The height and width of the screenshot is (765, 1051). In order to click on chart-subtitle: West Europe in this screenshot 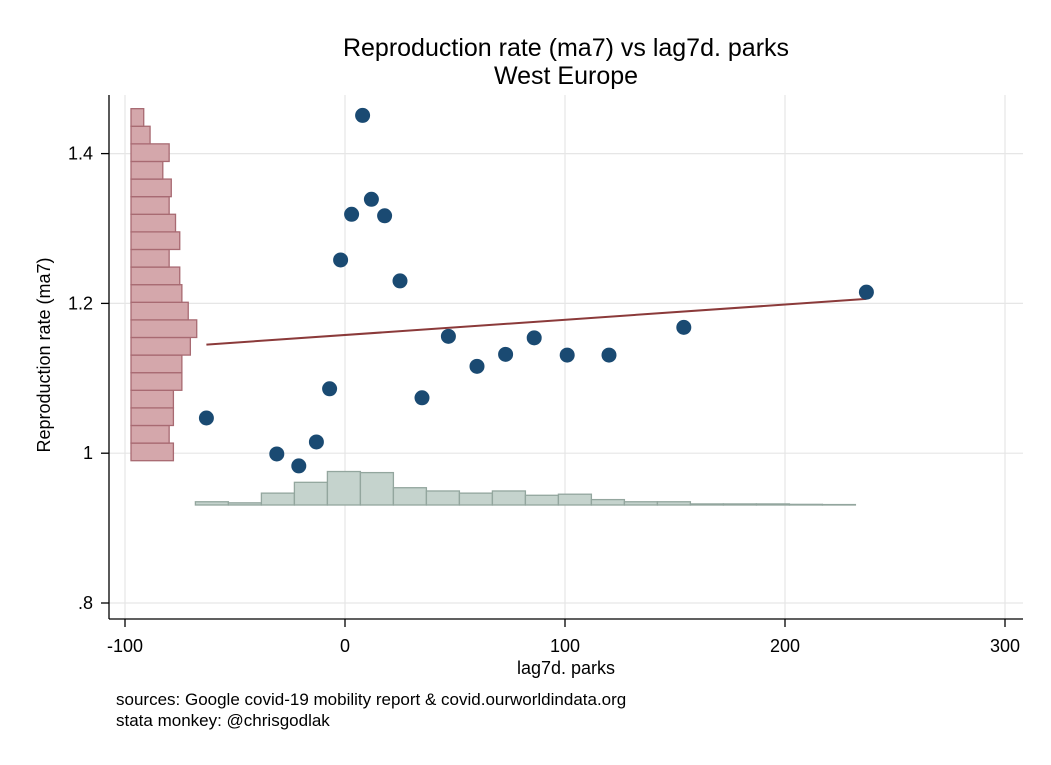, I will do `click(566, 76)`.